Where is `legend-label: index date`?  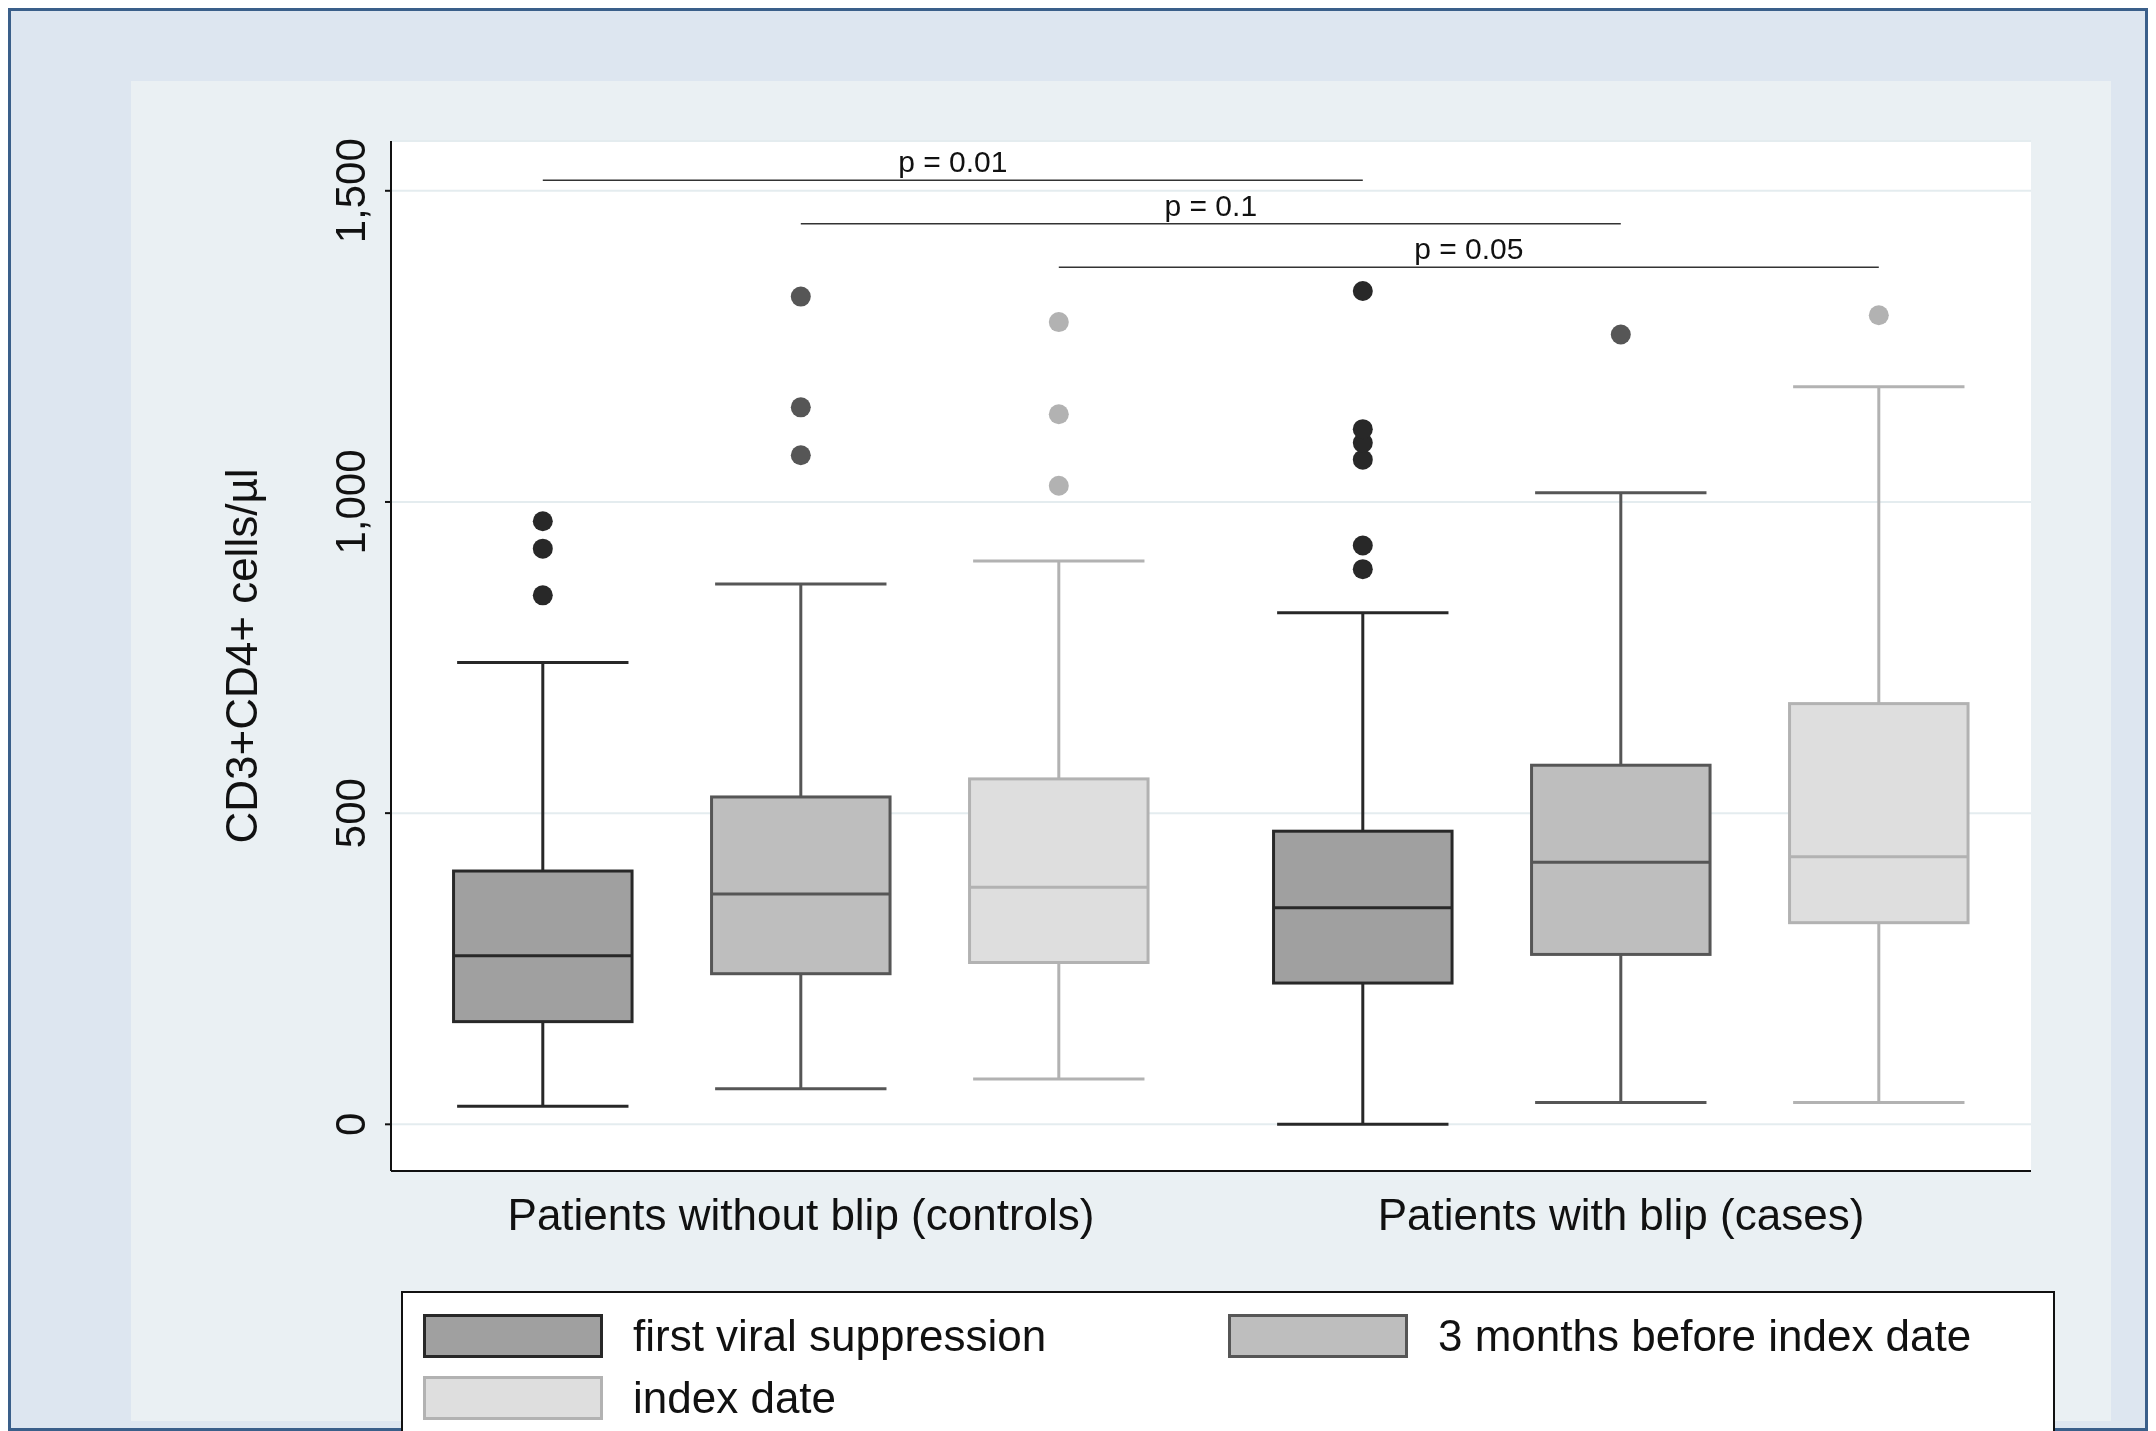 legend-label: index date is located at coordinates (735, 1398).